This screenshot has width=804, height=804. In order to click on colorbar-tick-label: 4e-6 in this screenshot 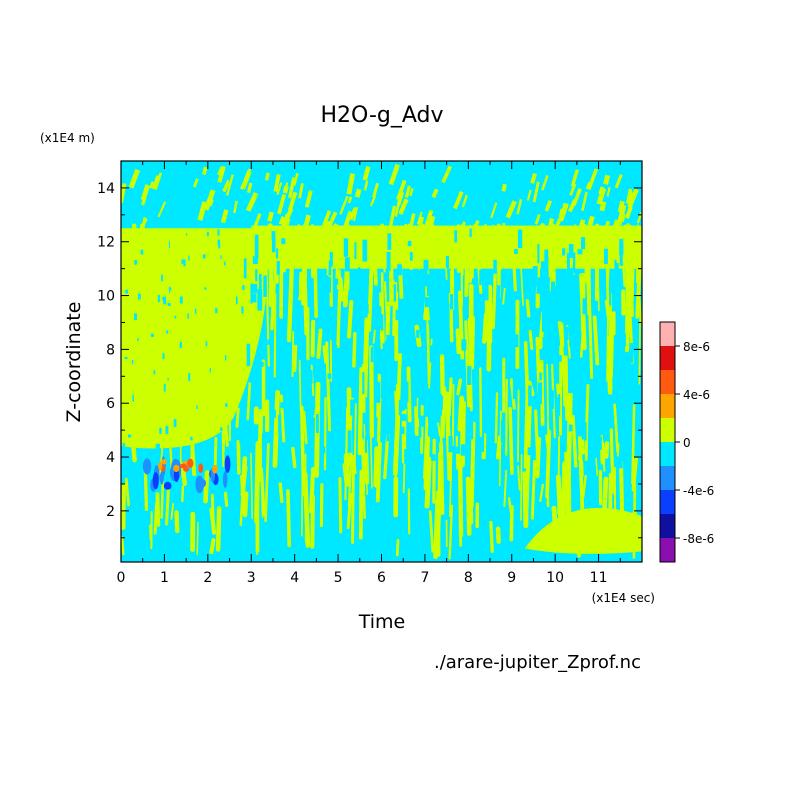, I will do `click(696, 395)`.